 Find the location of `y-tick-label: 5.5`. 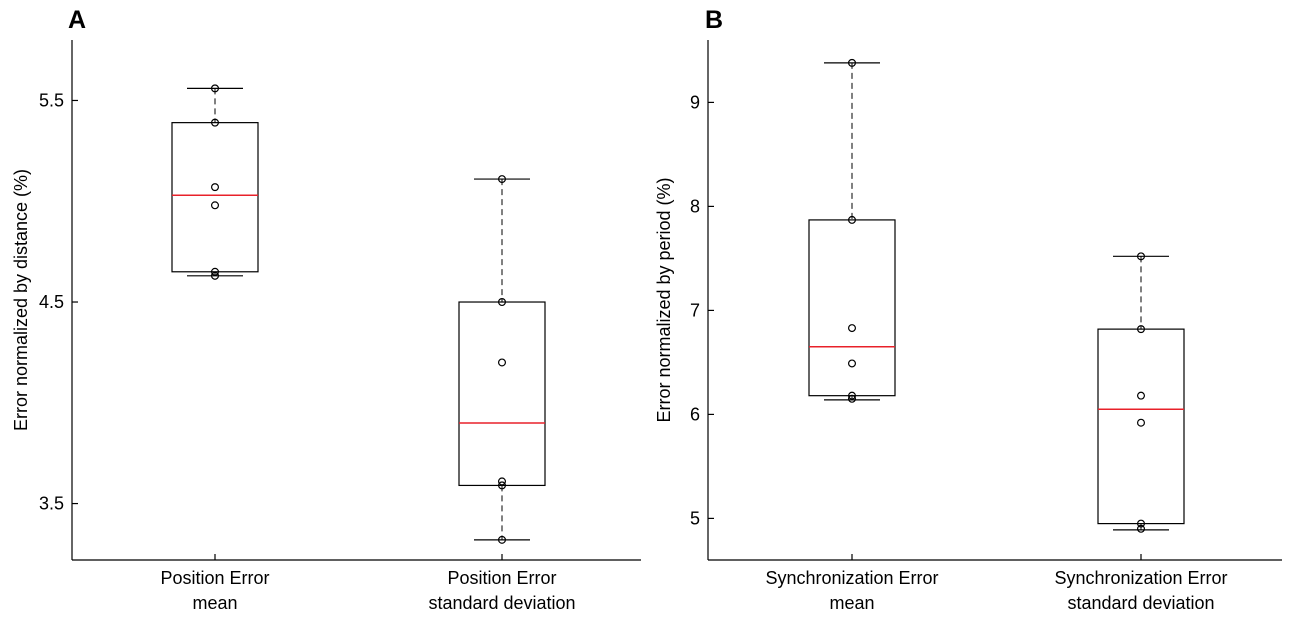

y-tick-label: 5.5 is located at coordinates (51, 100).